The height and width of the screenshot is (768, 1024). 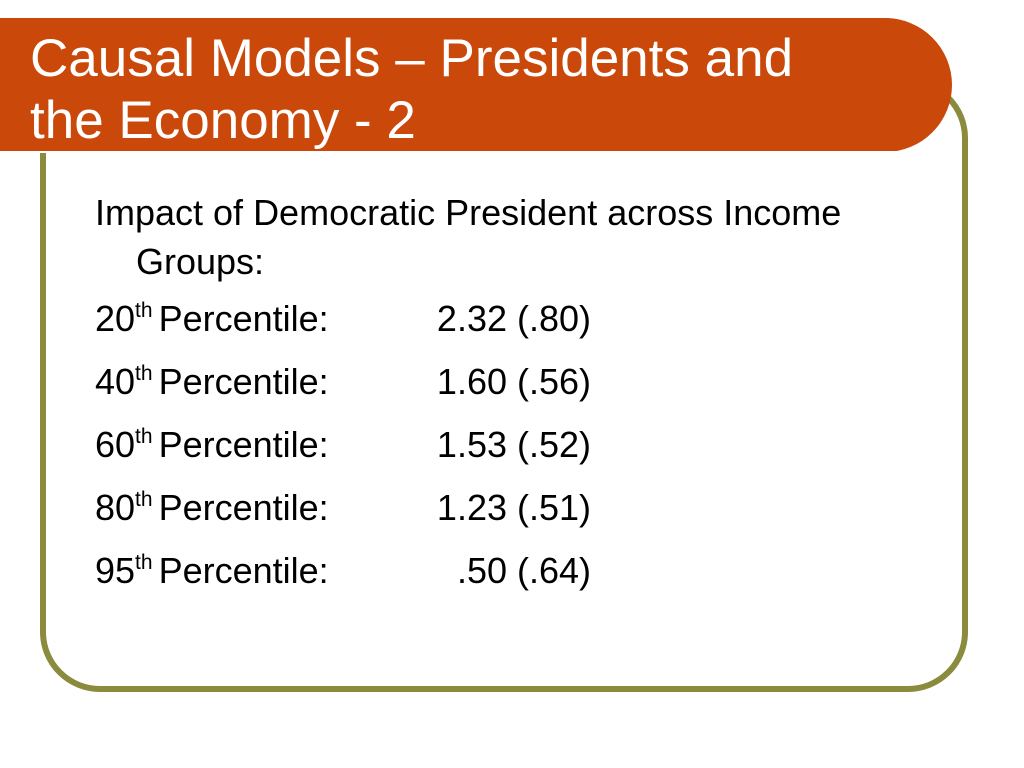 I want to click on slide-title-line-1: Causal Models – Presidents and, so click(x=412, y=58).